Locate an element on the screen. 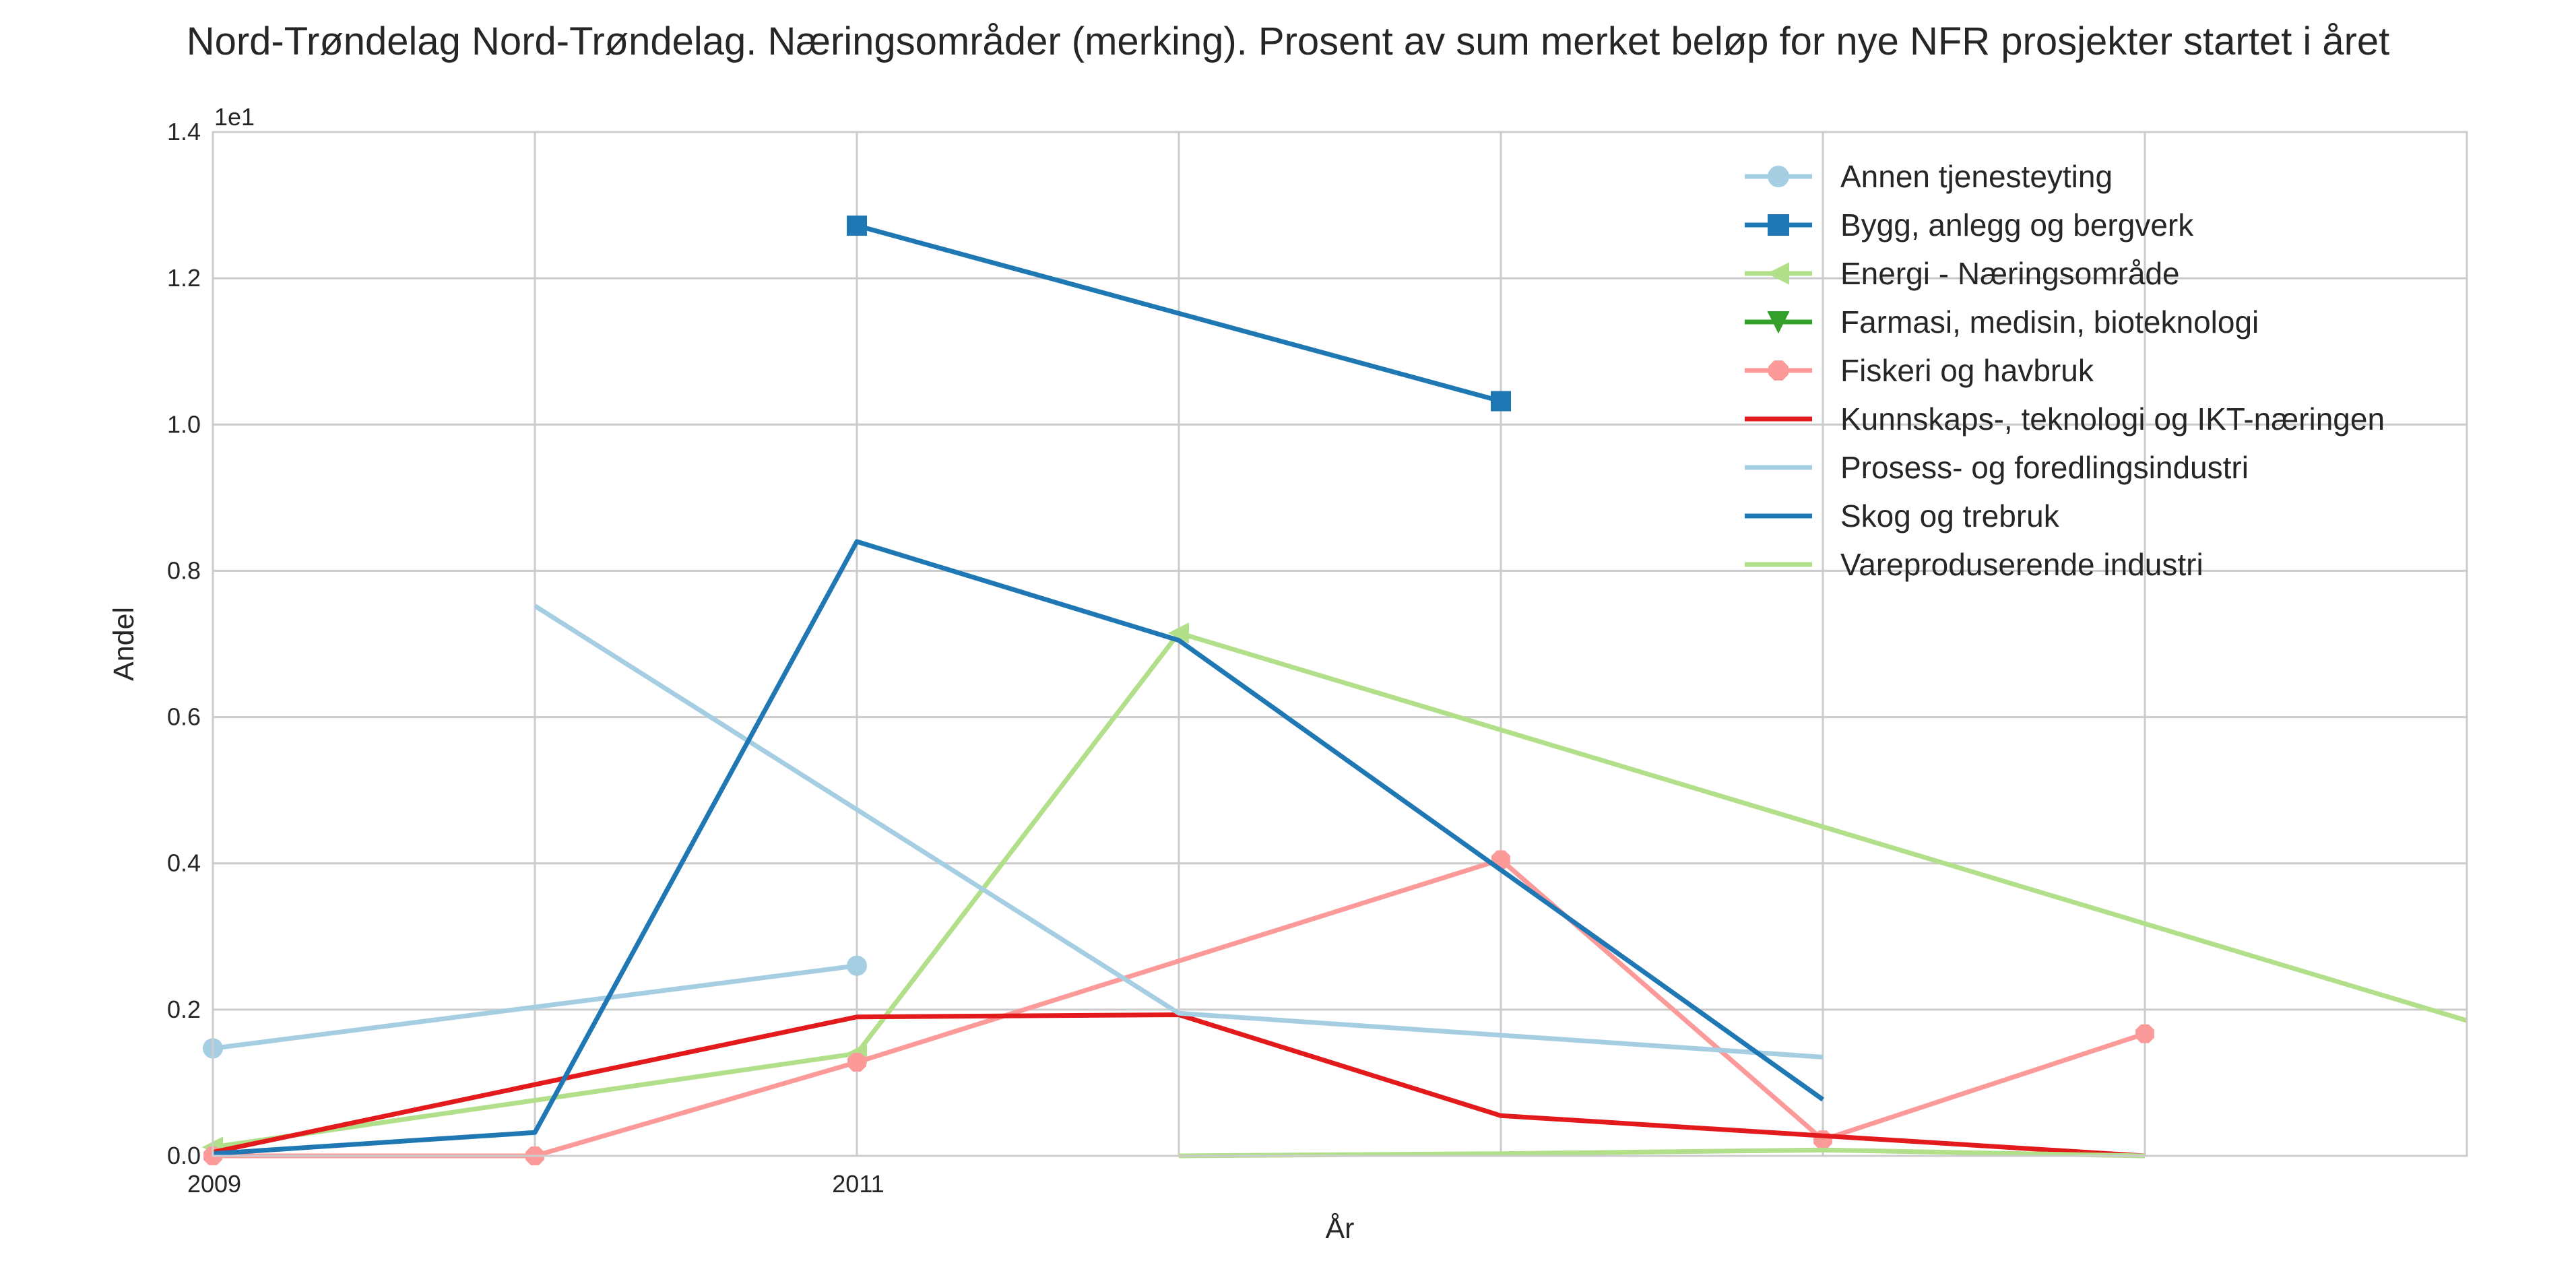  legend-label: Kunnskaps-, teknologi og IKT-næringen is located at coordinates (2113, 418).